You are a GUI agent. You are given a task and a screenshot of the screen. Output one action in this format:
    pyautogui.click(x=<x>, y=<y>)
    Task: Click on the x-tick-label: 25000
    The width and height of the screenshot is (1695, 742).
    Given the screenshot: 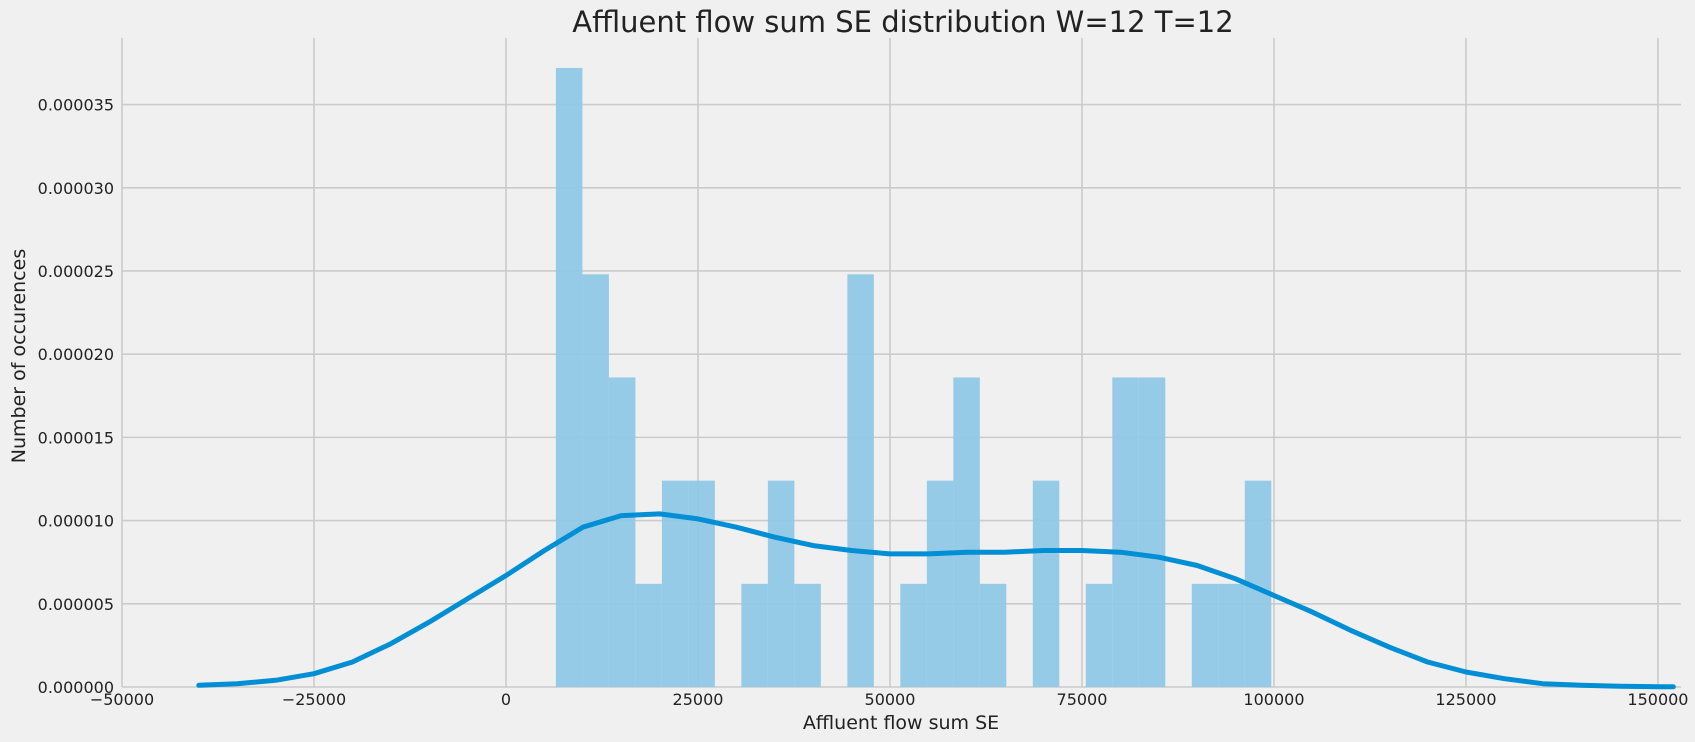 What is the action you would take?
    pyautogui.click(x=698, y=699)
    